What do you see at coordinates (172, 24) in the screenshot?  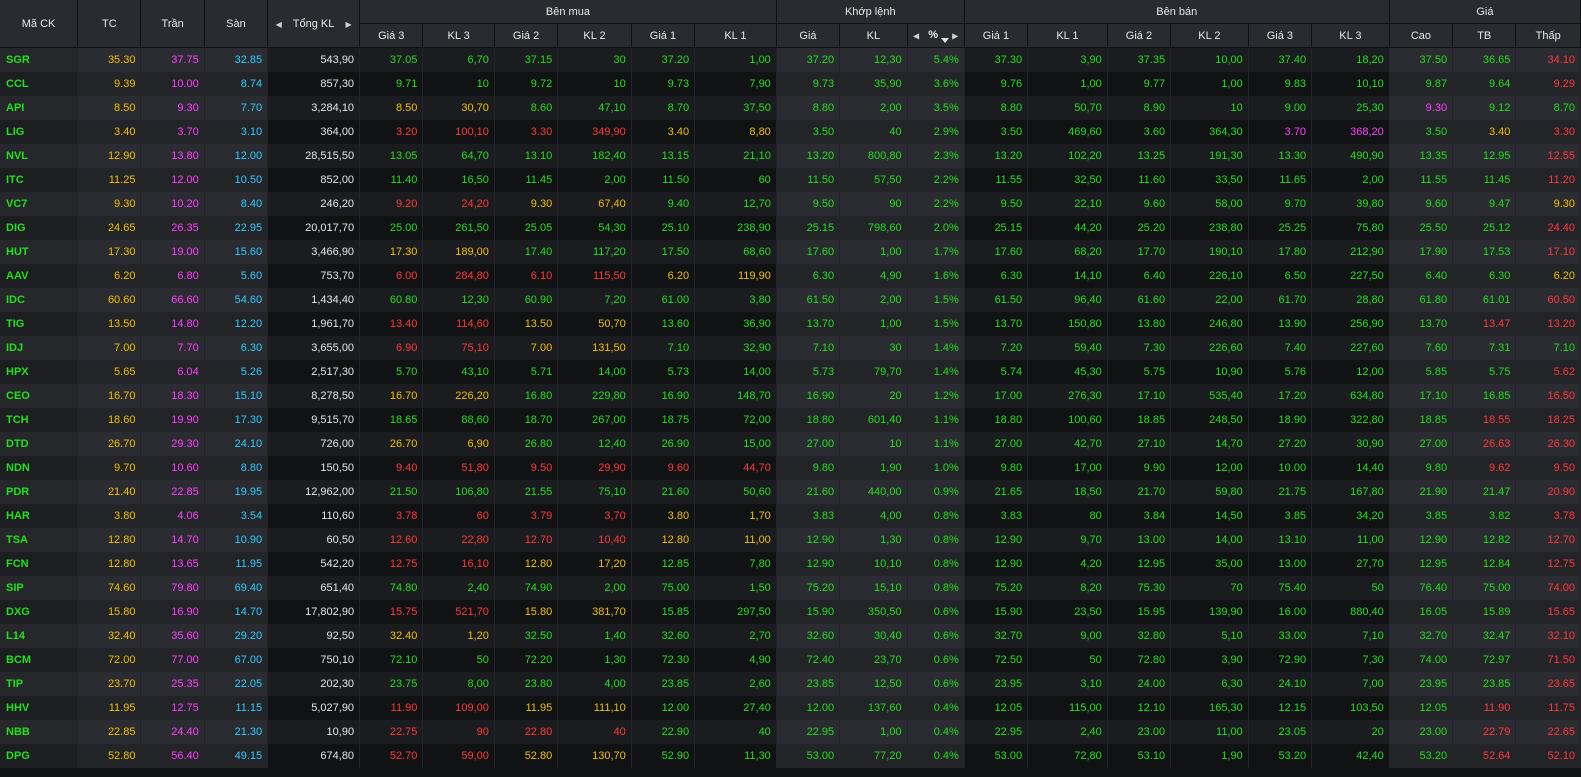 I see `header-tran: Trần` at bounding box center [172, 24].